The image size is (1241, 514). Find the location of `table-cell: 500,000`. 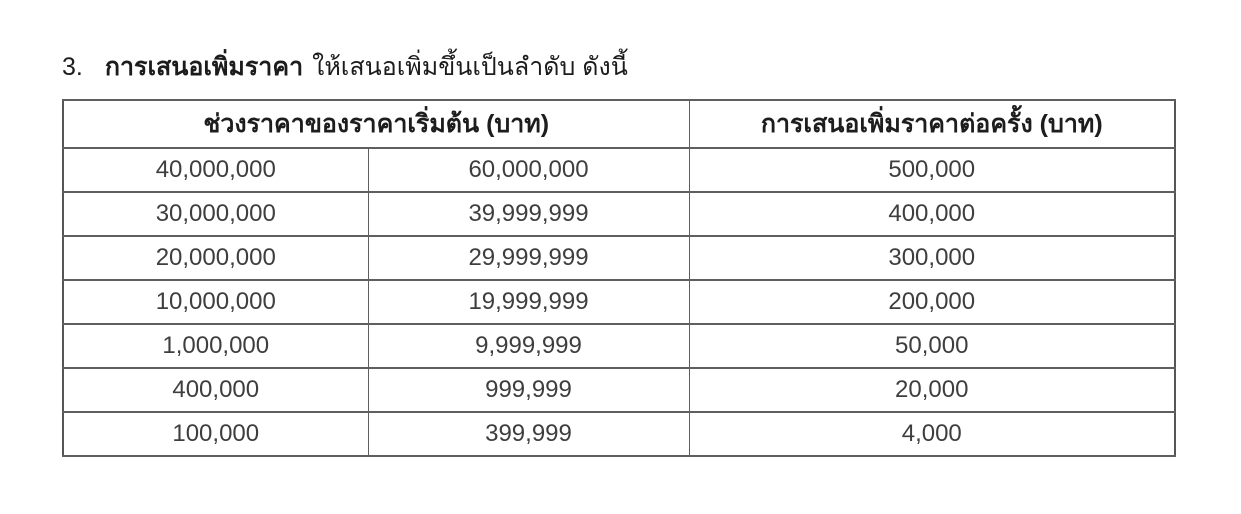

table-cell: 500,000 is located at coordinates (932, 170).